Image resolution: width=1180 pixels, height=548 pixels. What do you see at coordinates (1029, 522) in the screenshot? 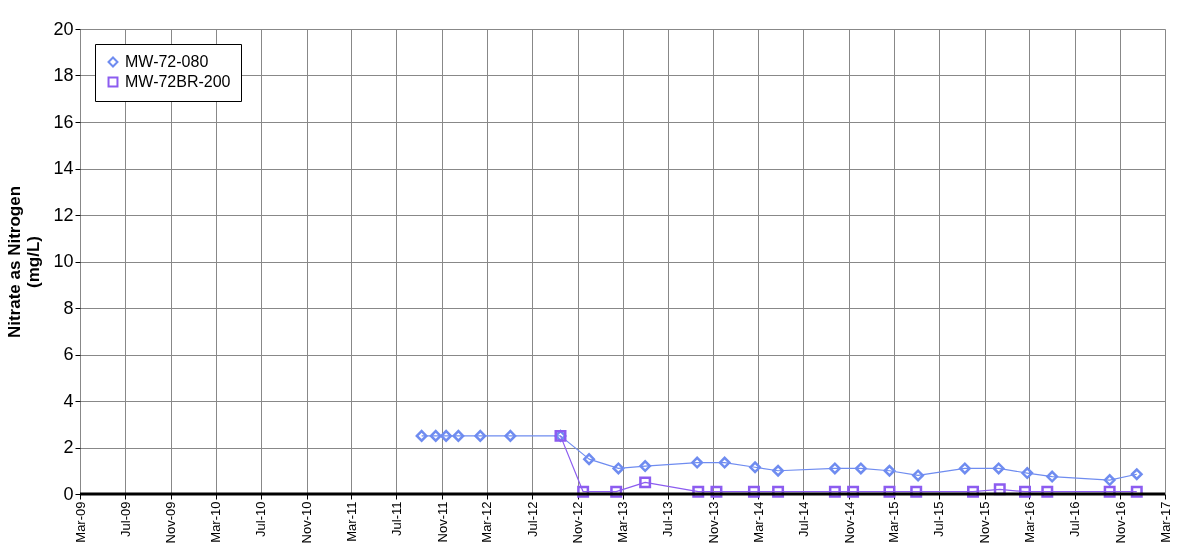
I see `x-tick-label: Mar-16` at bounding box center [1029, 522].